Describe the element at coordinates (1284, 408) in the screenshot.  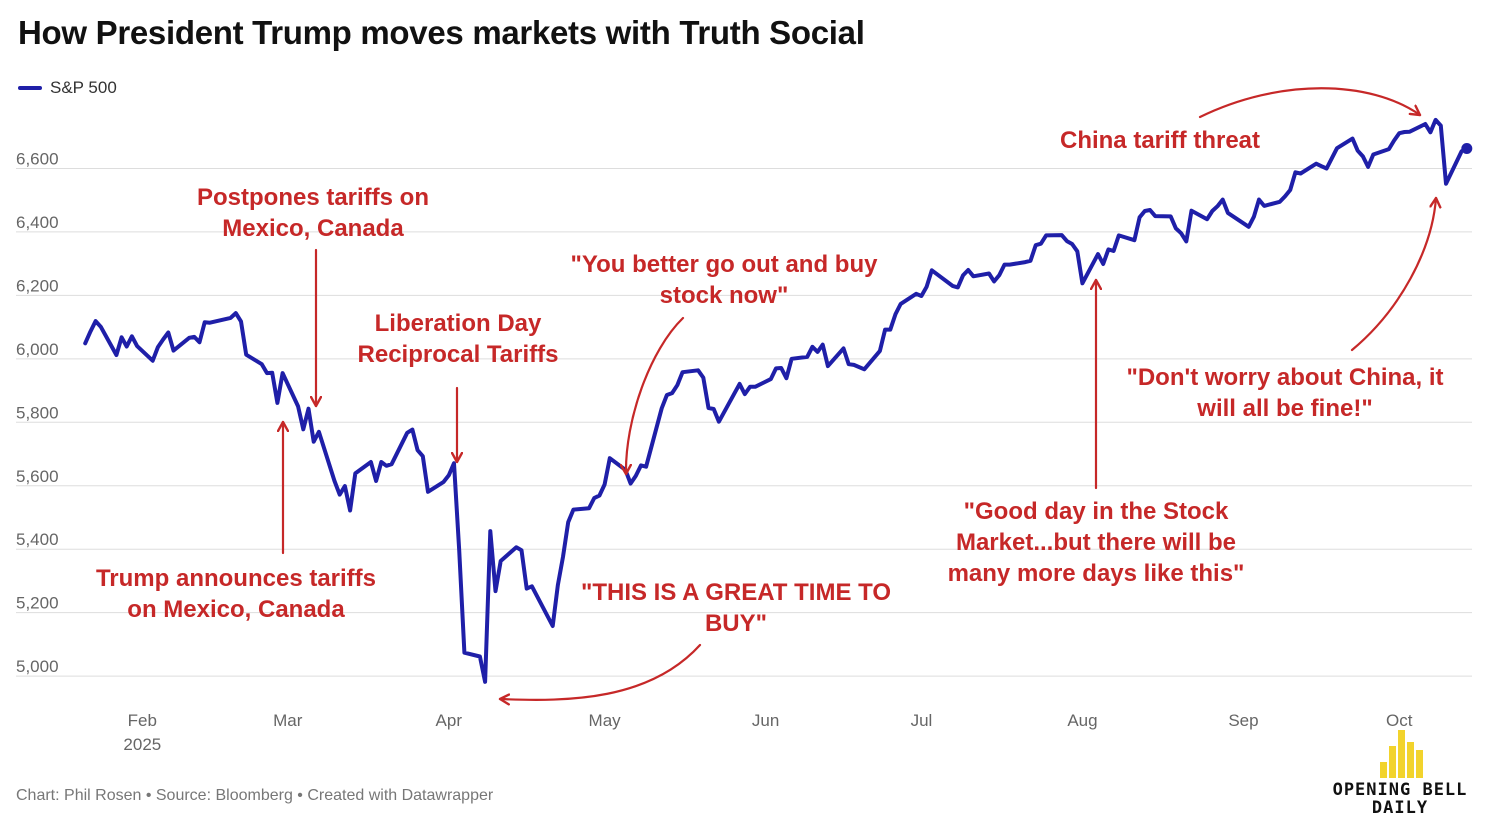
I see `annotation-line: will all be fine!"` at that location.